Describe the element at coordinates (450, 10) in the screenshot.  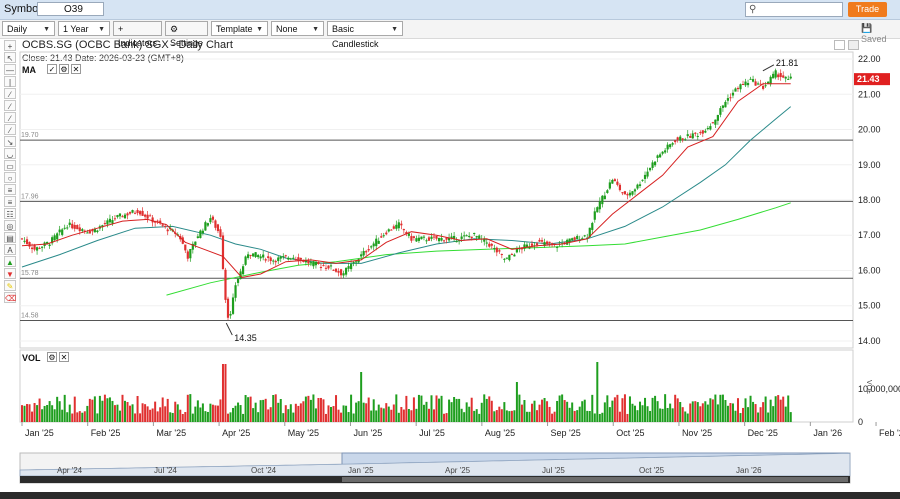
I see `top-bar: Symbols: O39 ⚲ Trade` at that location.